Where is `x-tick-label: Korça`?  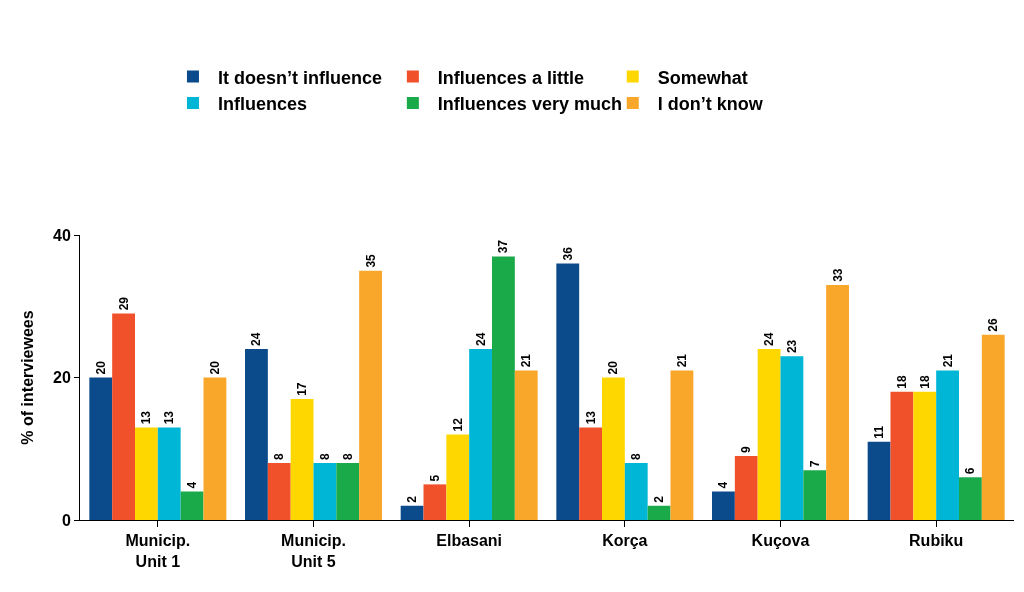
x-tick-label: Korça is located at coordinates (625, 541).